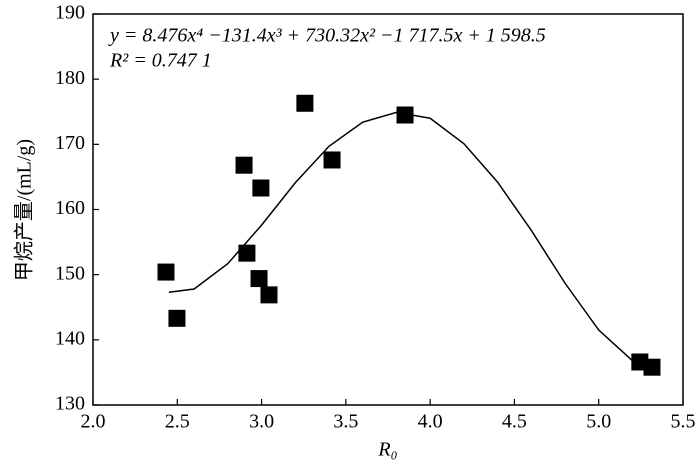  I want to click on x-tick-label: 4.5, so click(514, 422).